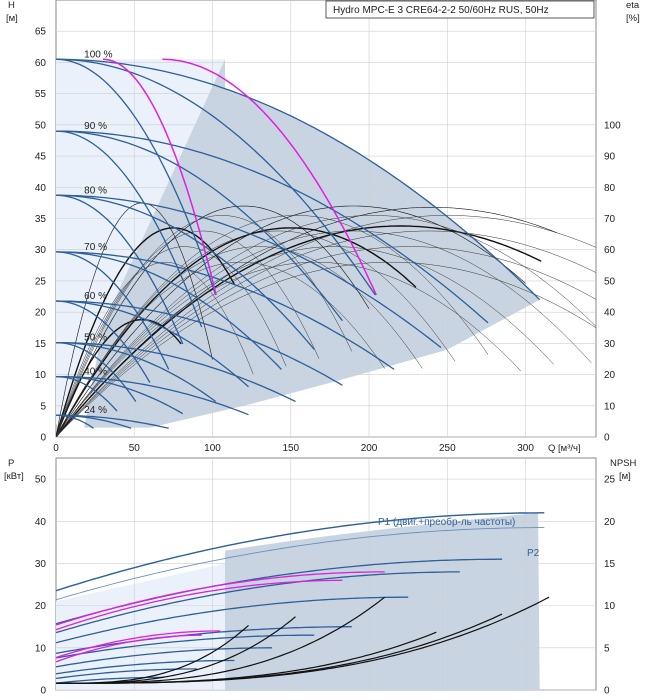 The image size is (658, 700). What do you see at coordinates (607, 648) in the screenshot?
I see `npsh-tick-label: 5` at bounding box center [607, 648].